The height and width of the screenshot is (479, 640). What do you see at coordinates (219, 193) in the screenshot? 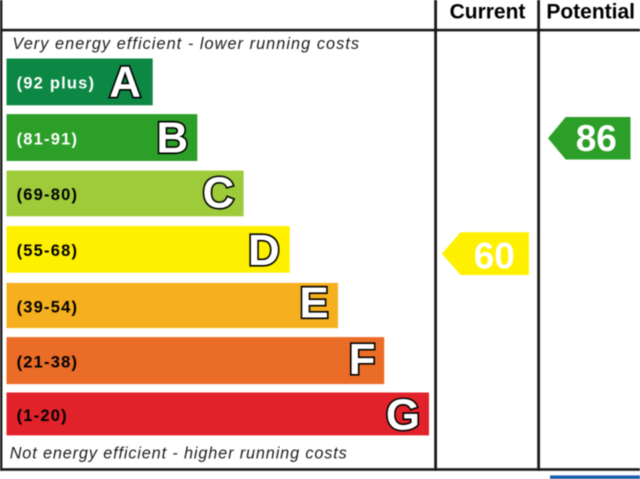
I see `svg-text: C` at bounding box center [219, 193].